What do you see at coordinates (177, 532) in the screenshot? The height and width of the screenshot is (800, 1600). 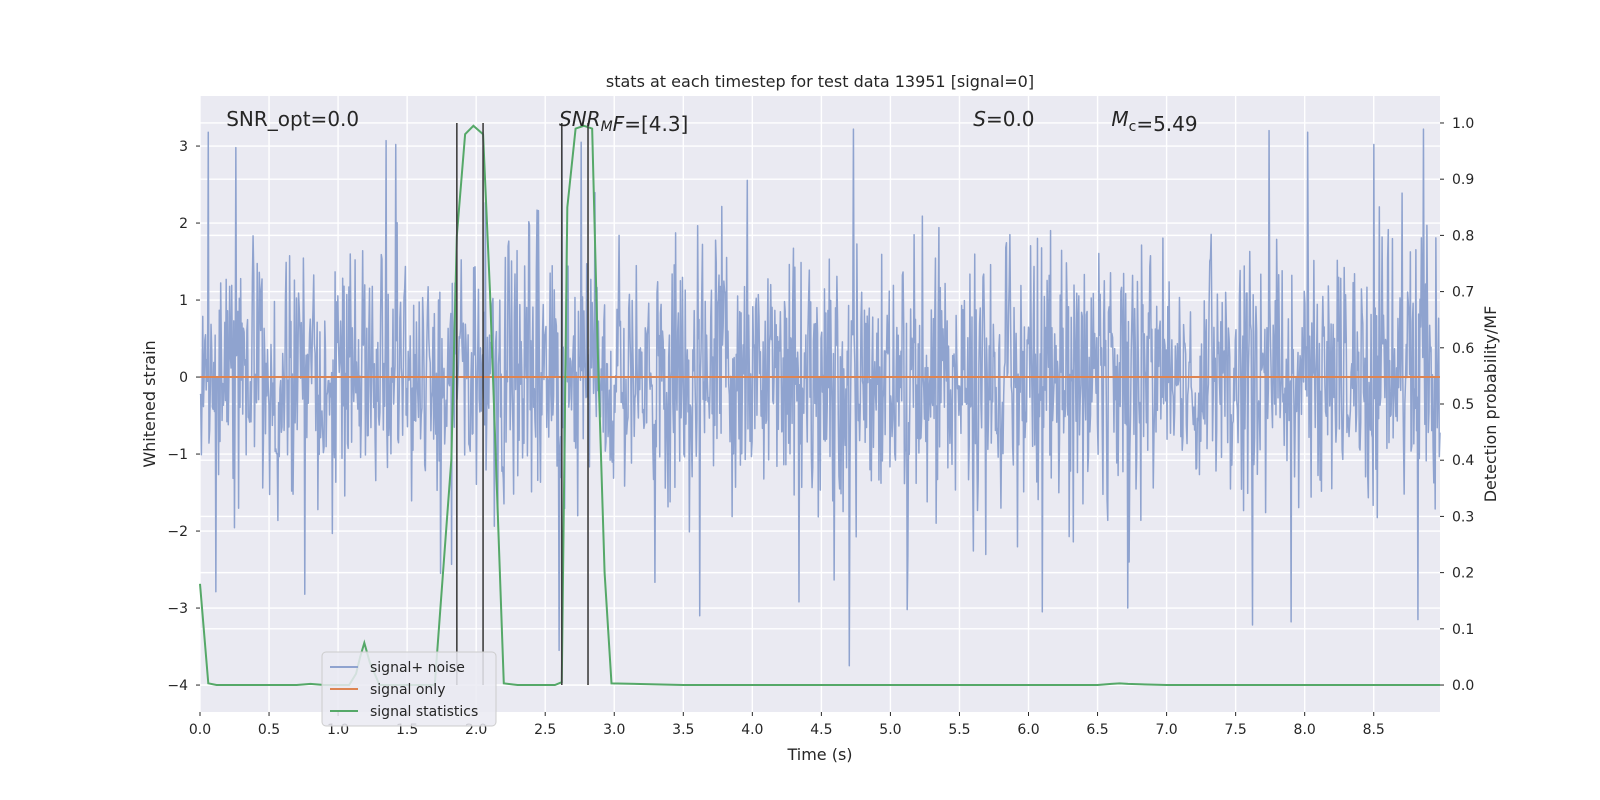 I see `y-tick-label: −2` at bounding box center [177, 532].